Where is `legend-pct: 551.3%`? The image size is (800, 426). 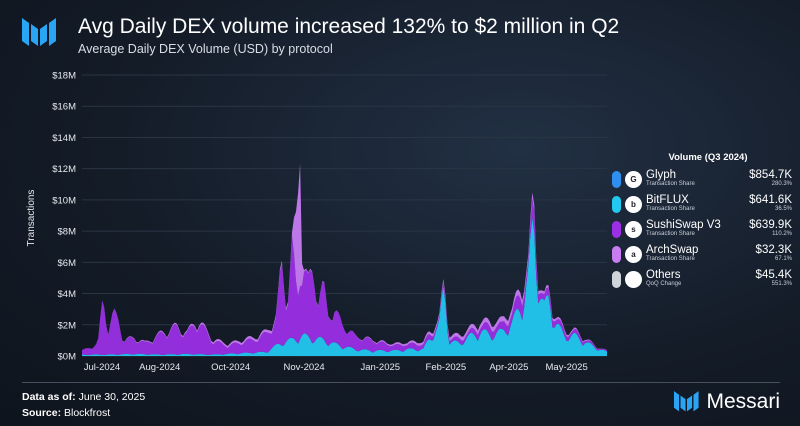
legend-pct: 551.3% is located at coordinates (781, 283).